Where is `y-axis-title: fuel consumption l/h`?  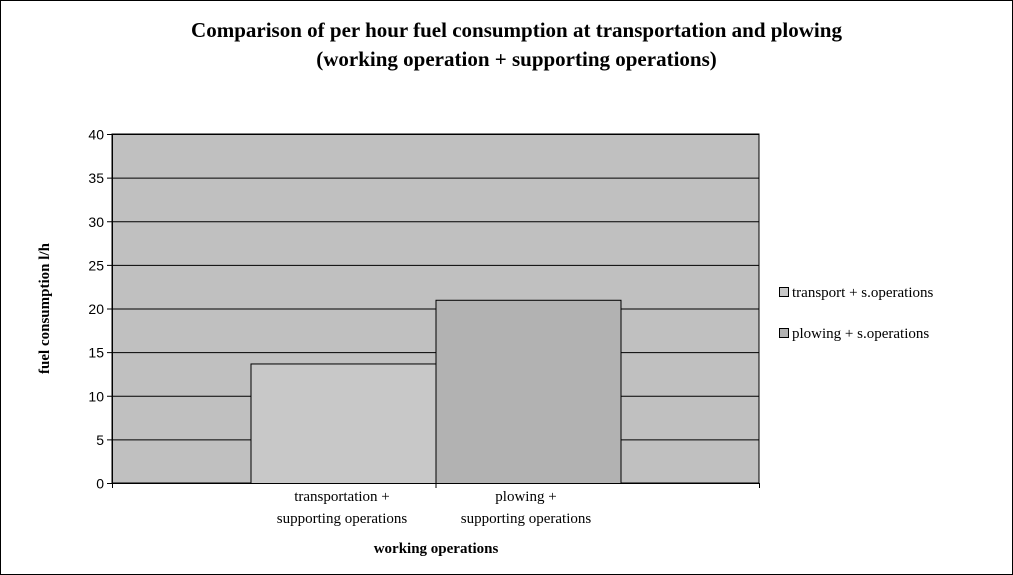 y-axis-title: fuel consumption l/h is located at coordinates (45, 308).